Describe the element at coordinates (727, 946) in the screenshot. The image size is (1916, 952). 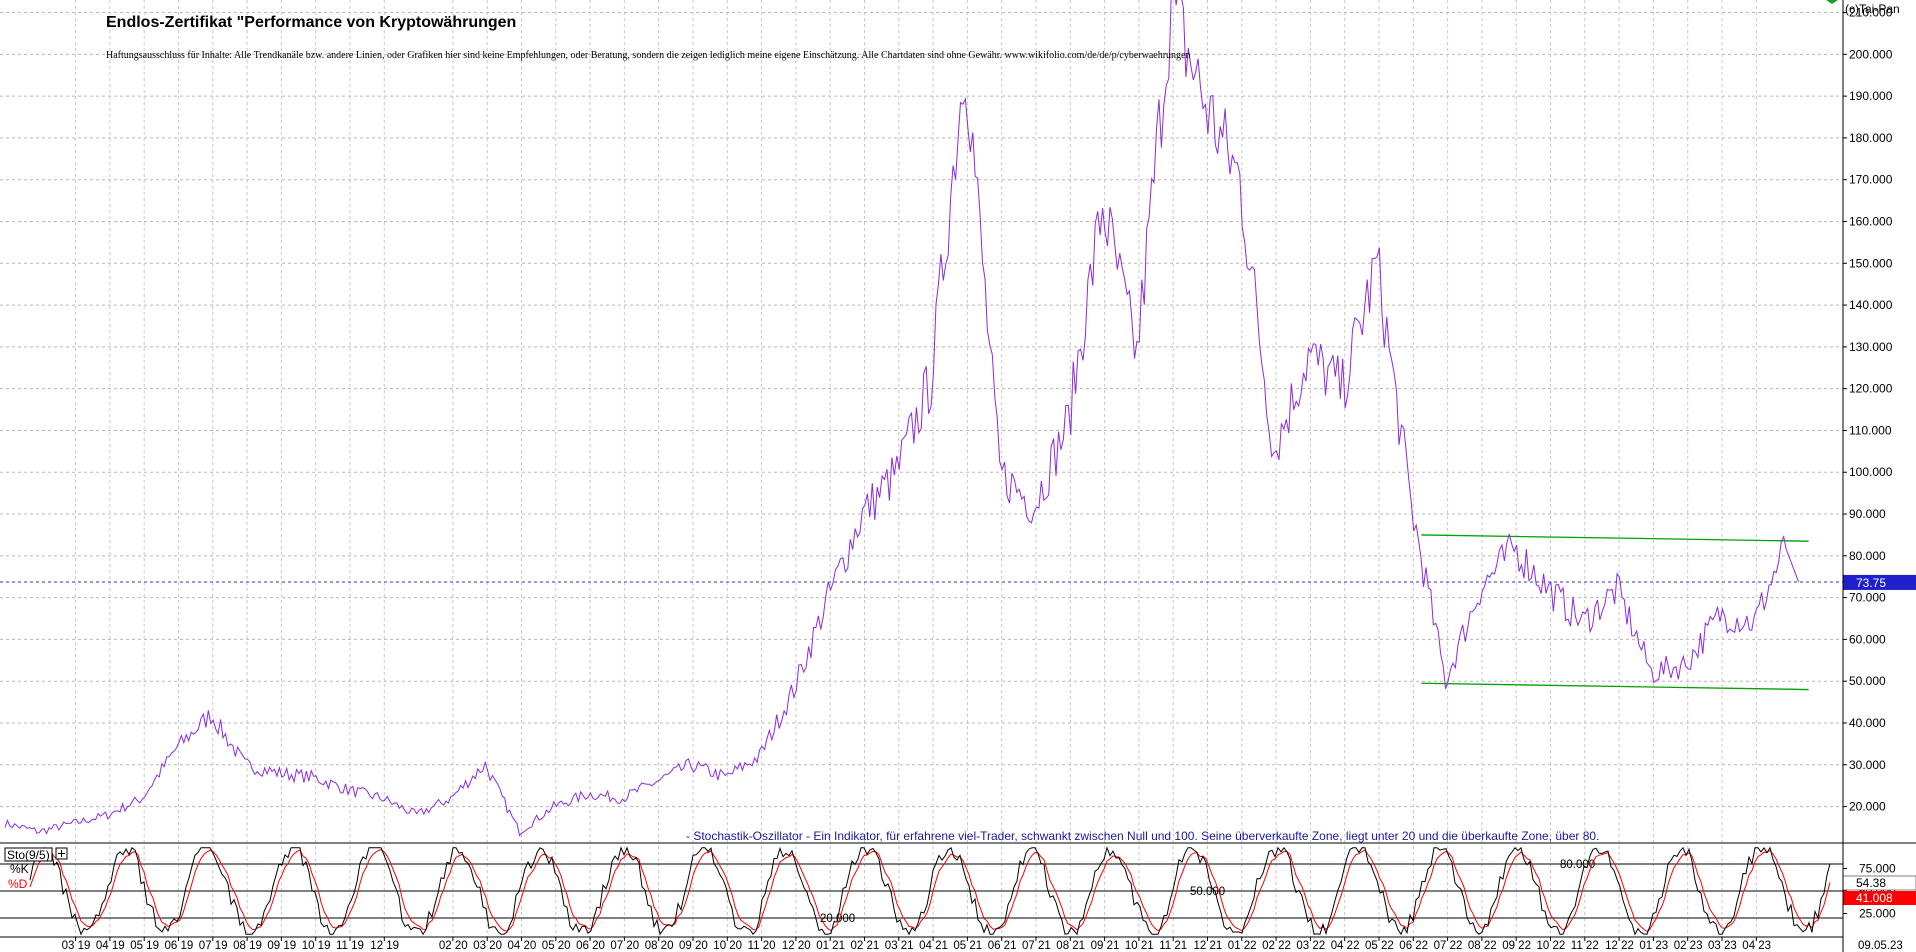
I see `x-tick-label: 10 20` at that location.